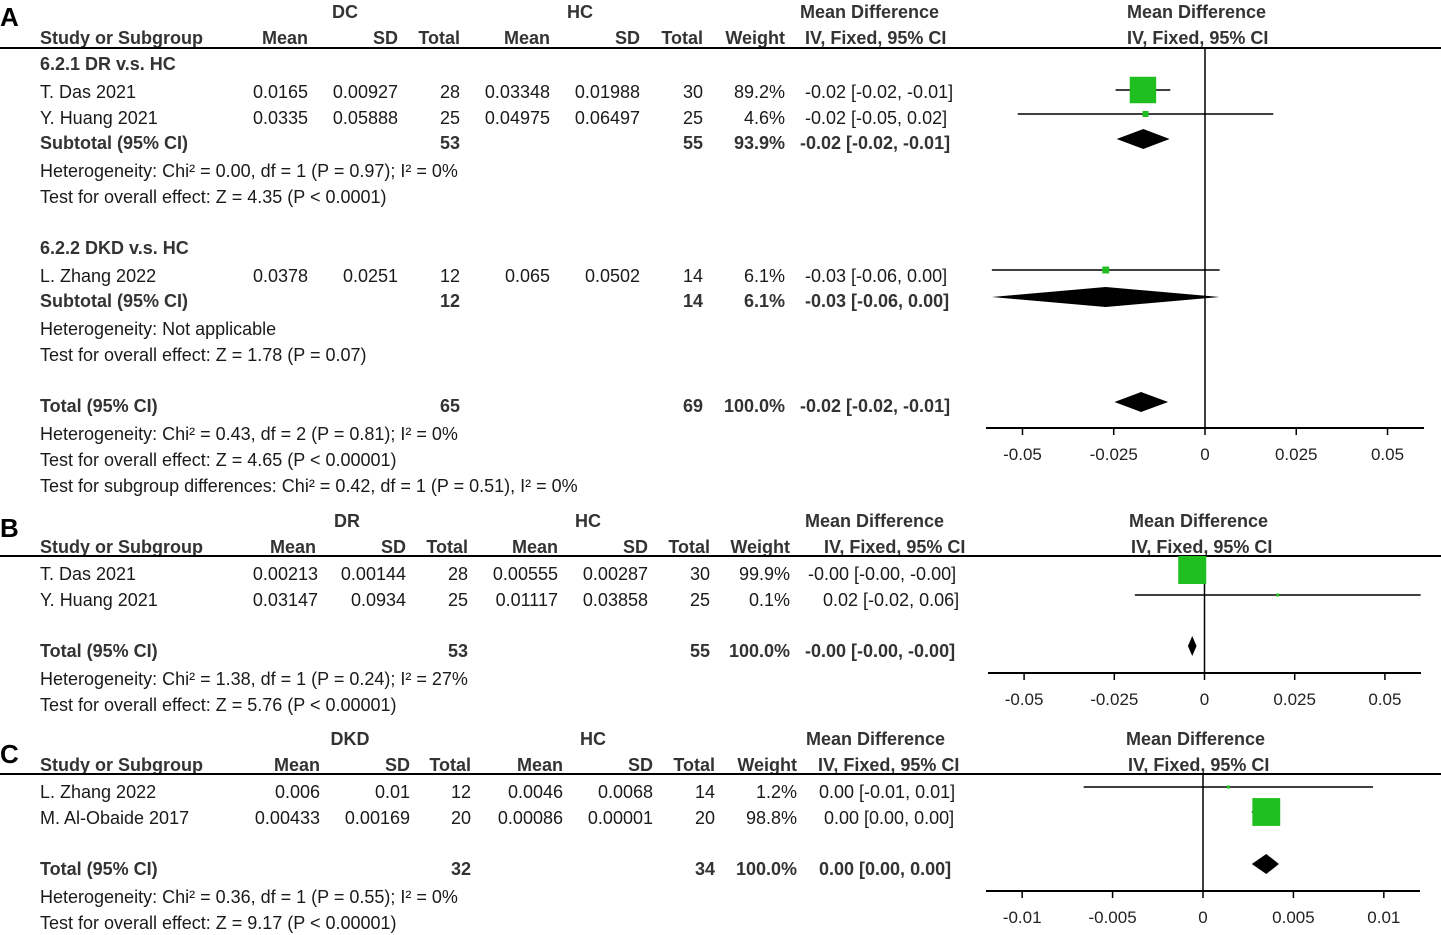 This screenshot has width=1441, height=935. What do you see at coordinates (1387, 454) in the screenshot?
I see `x-tick-label: 0.05` at bounding box center [1387, 454].